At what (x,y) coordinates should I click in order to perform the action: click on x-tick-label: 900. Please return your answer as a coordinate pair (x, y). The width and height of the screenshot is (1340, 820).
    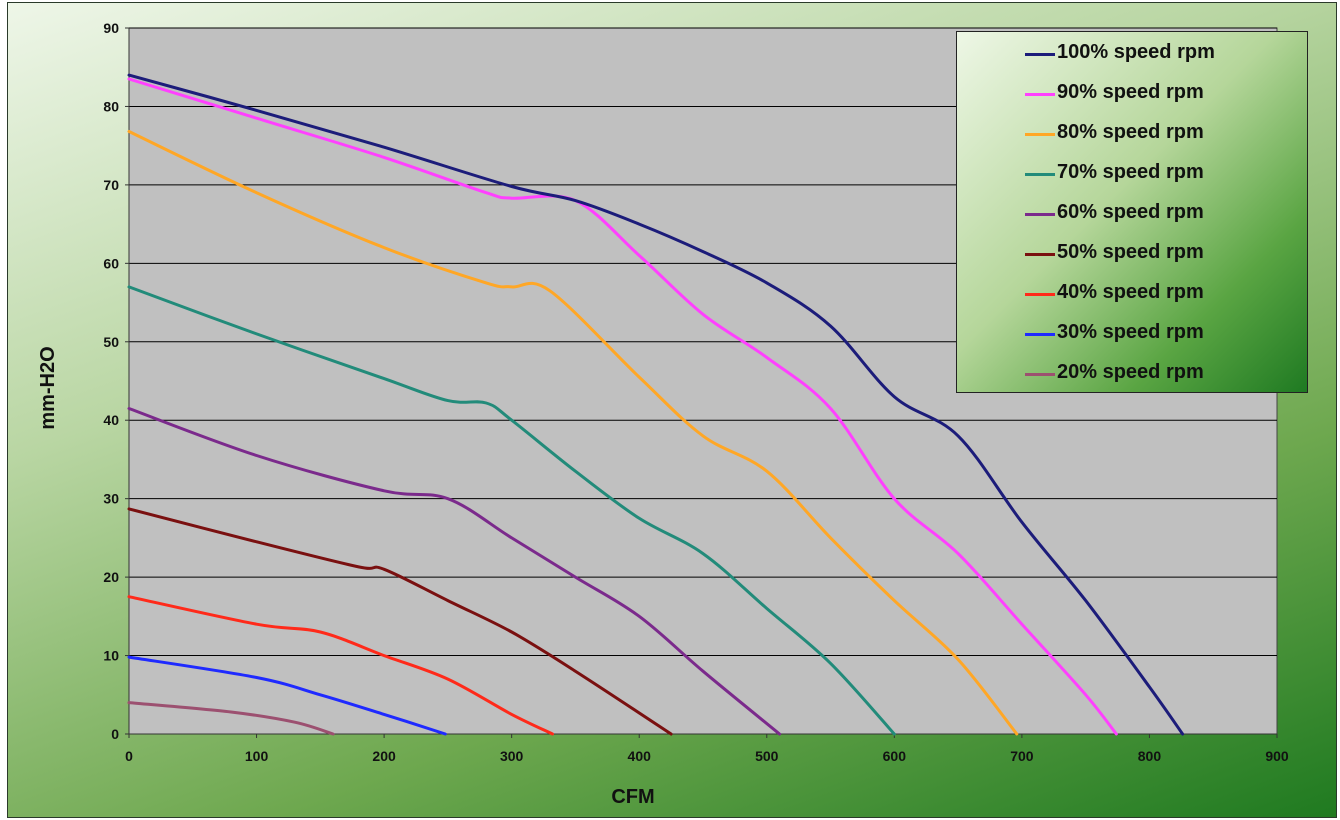
    Looking at the image, I should click on (1277, 756).